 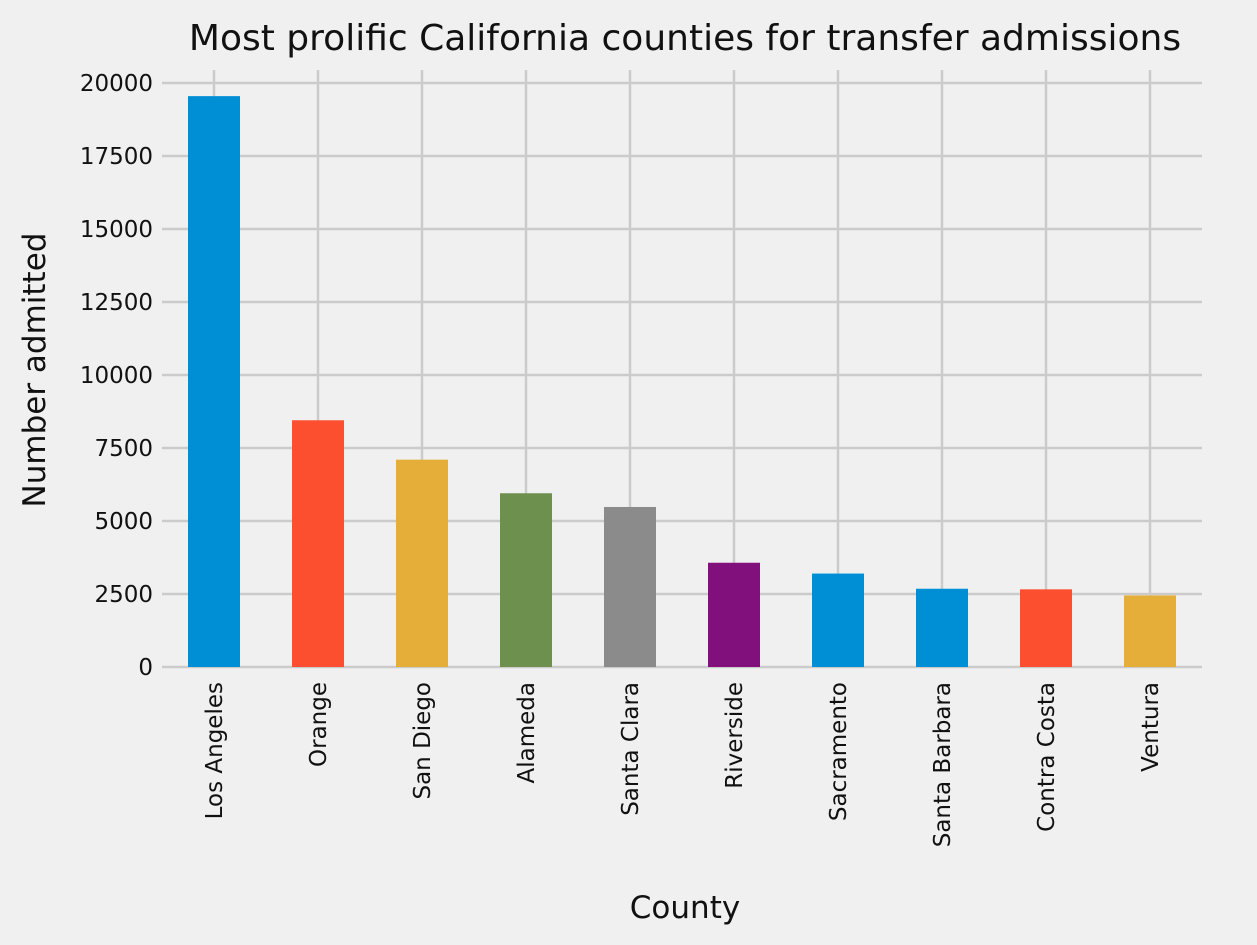 I want to click on x-tick-label: San Diego, so click(x=423, y=741).